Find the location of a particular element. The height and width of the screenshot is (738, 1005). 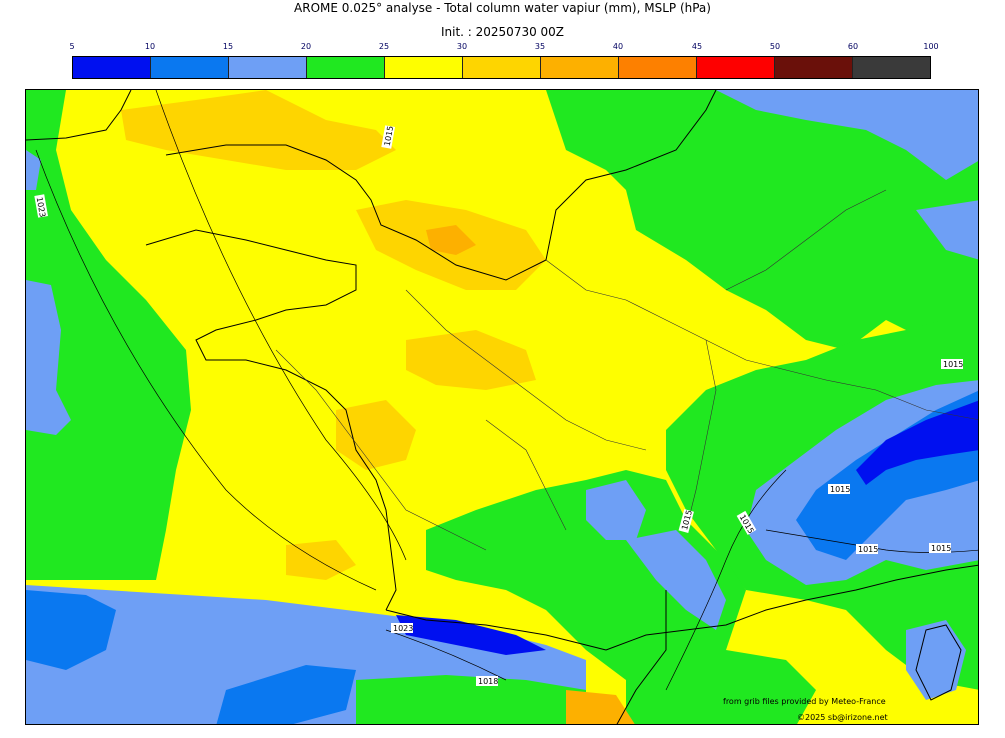

field-lightblue-massif is located at coordinates (616, 510).